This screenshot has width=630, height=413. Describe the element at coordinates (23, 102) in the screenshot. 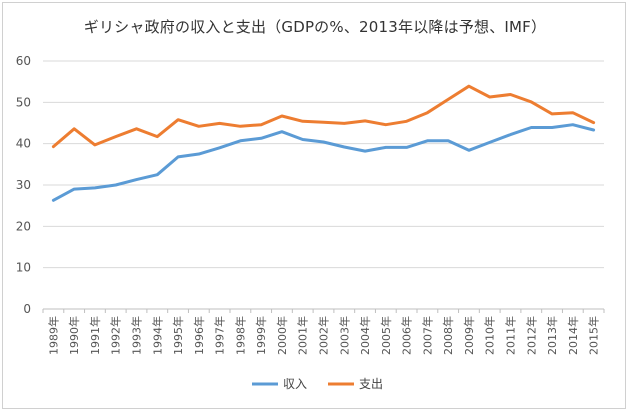

I see `y-tick-label: 50` at that location.